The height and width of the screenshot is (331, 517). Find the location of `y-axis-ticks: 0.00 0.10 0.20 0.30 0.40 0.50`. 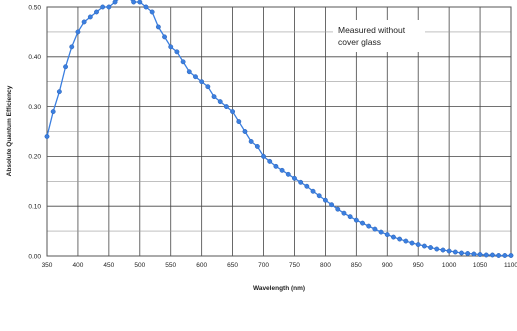

y-axis-ticks: 0.00 0.10 0.20 0.30 0.40 0.50 is located at coordinates (34, 132).